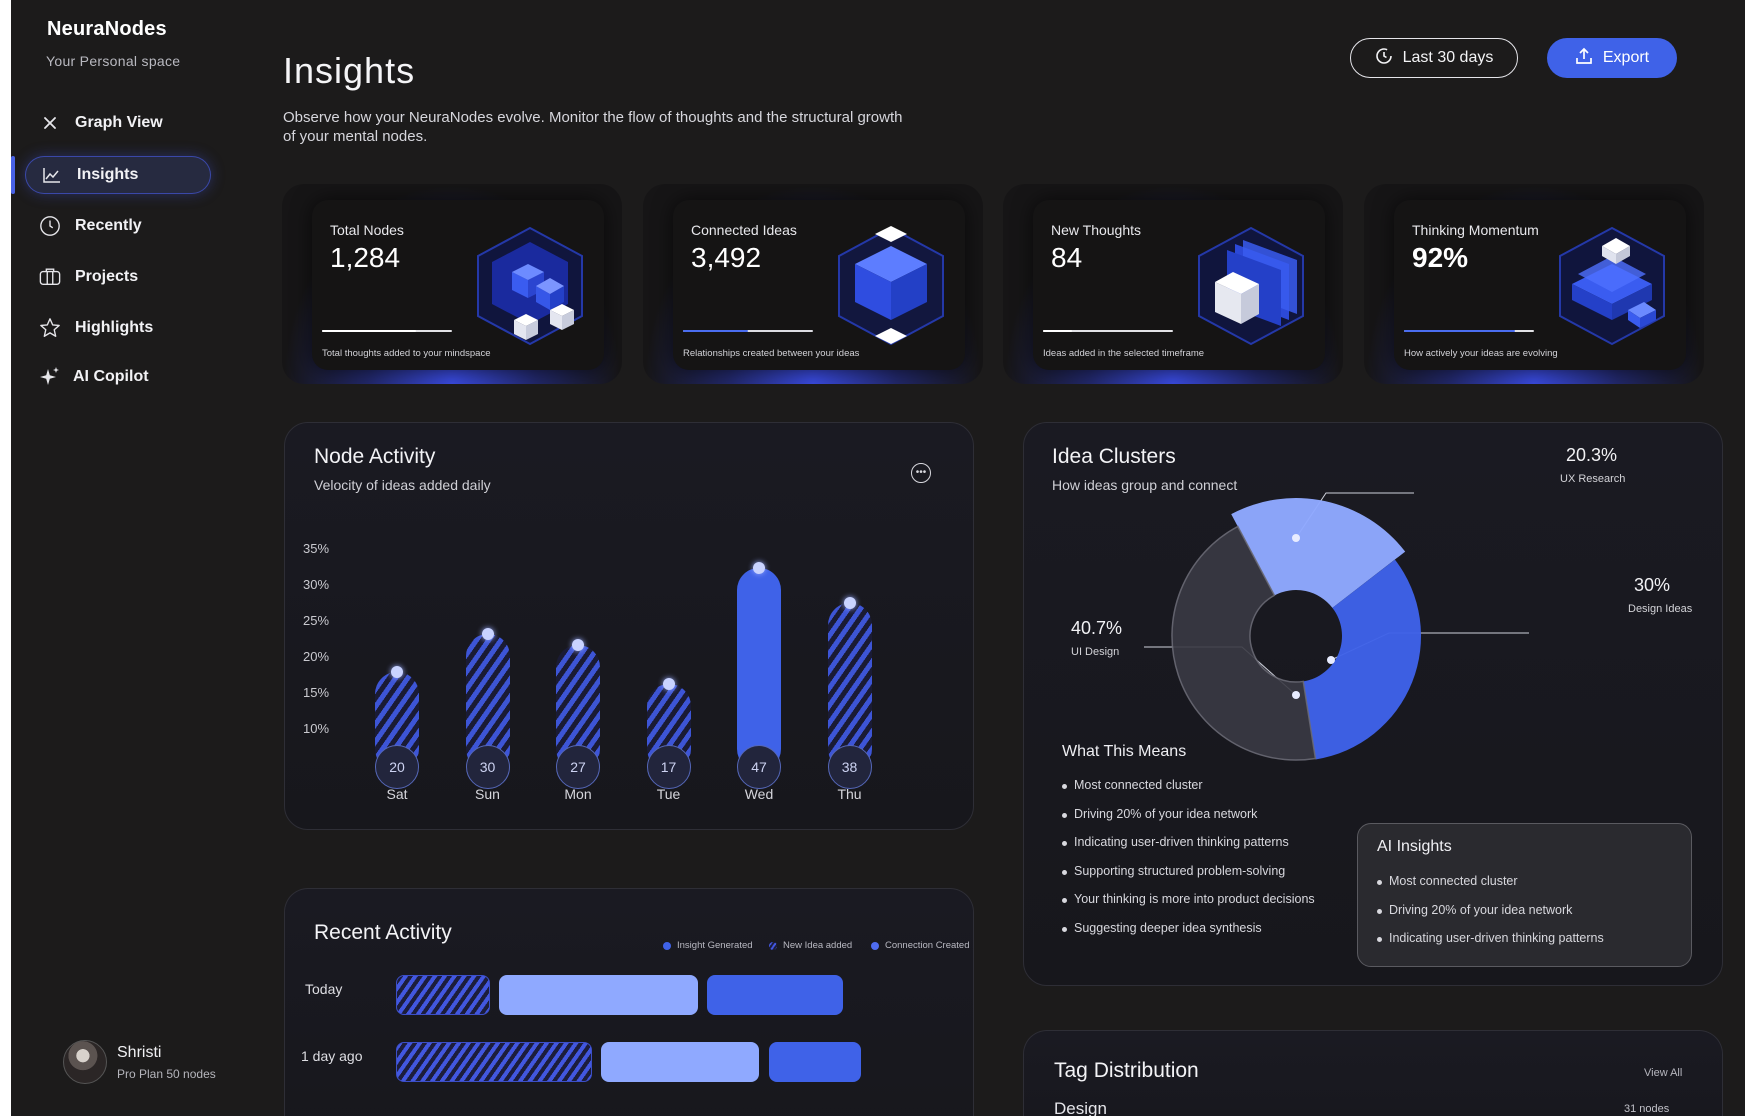 The height and width of the screenshot is (1120, 1745). I want to click on sidebar-item-label: Graph View, so click(119, 122).